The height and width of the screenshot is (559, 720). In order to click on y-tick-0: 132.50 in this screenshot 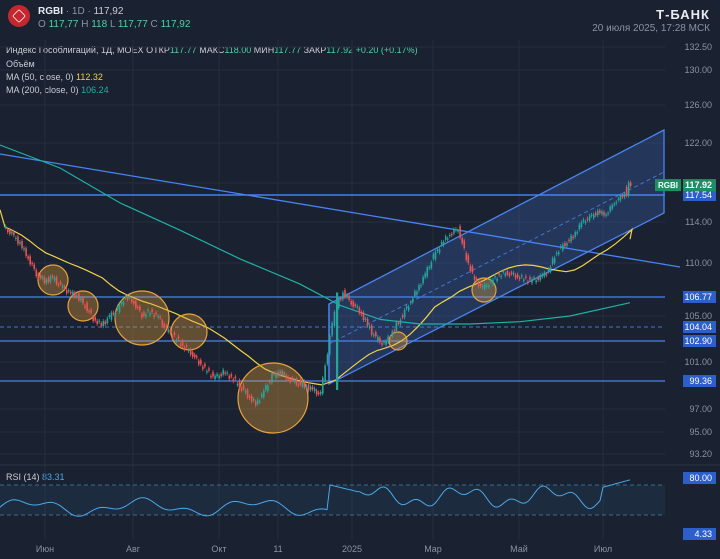, I will do `click(698, 47)`.